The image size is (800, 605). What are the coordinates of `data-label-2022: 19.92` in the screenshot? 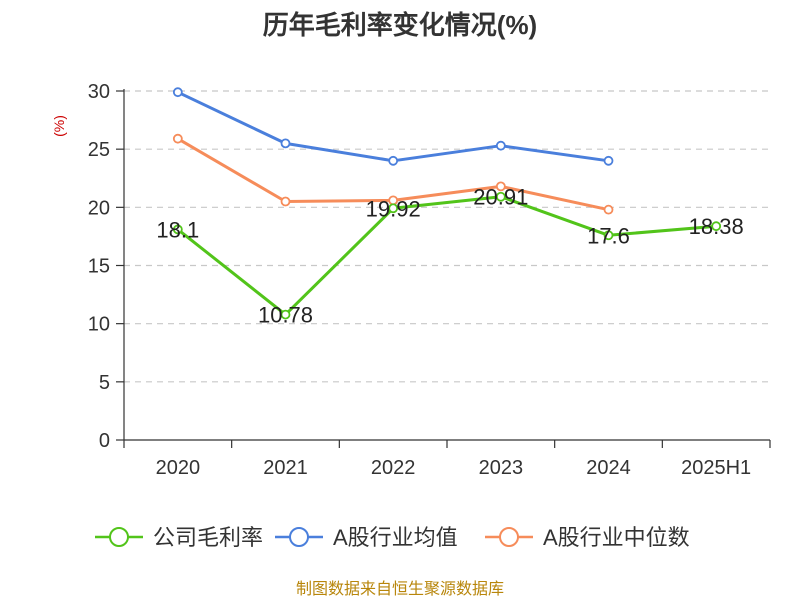 It's located at (393, 208).